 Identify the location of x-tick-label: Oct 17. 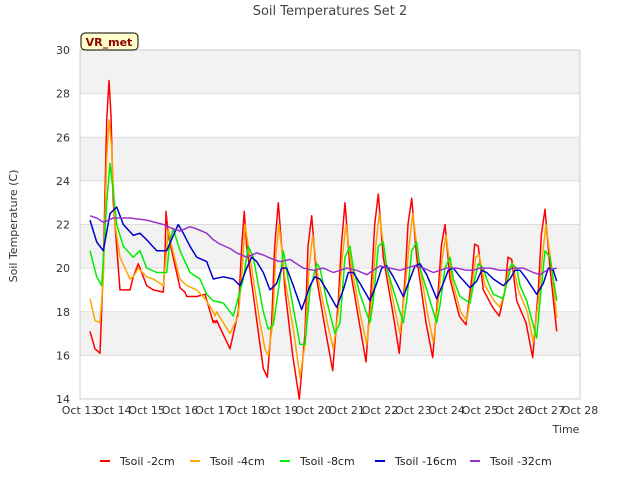
(213, 410).